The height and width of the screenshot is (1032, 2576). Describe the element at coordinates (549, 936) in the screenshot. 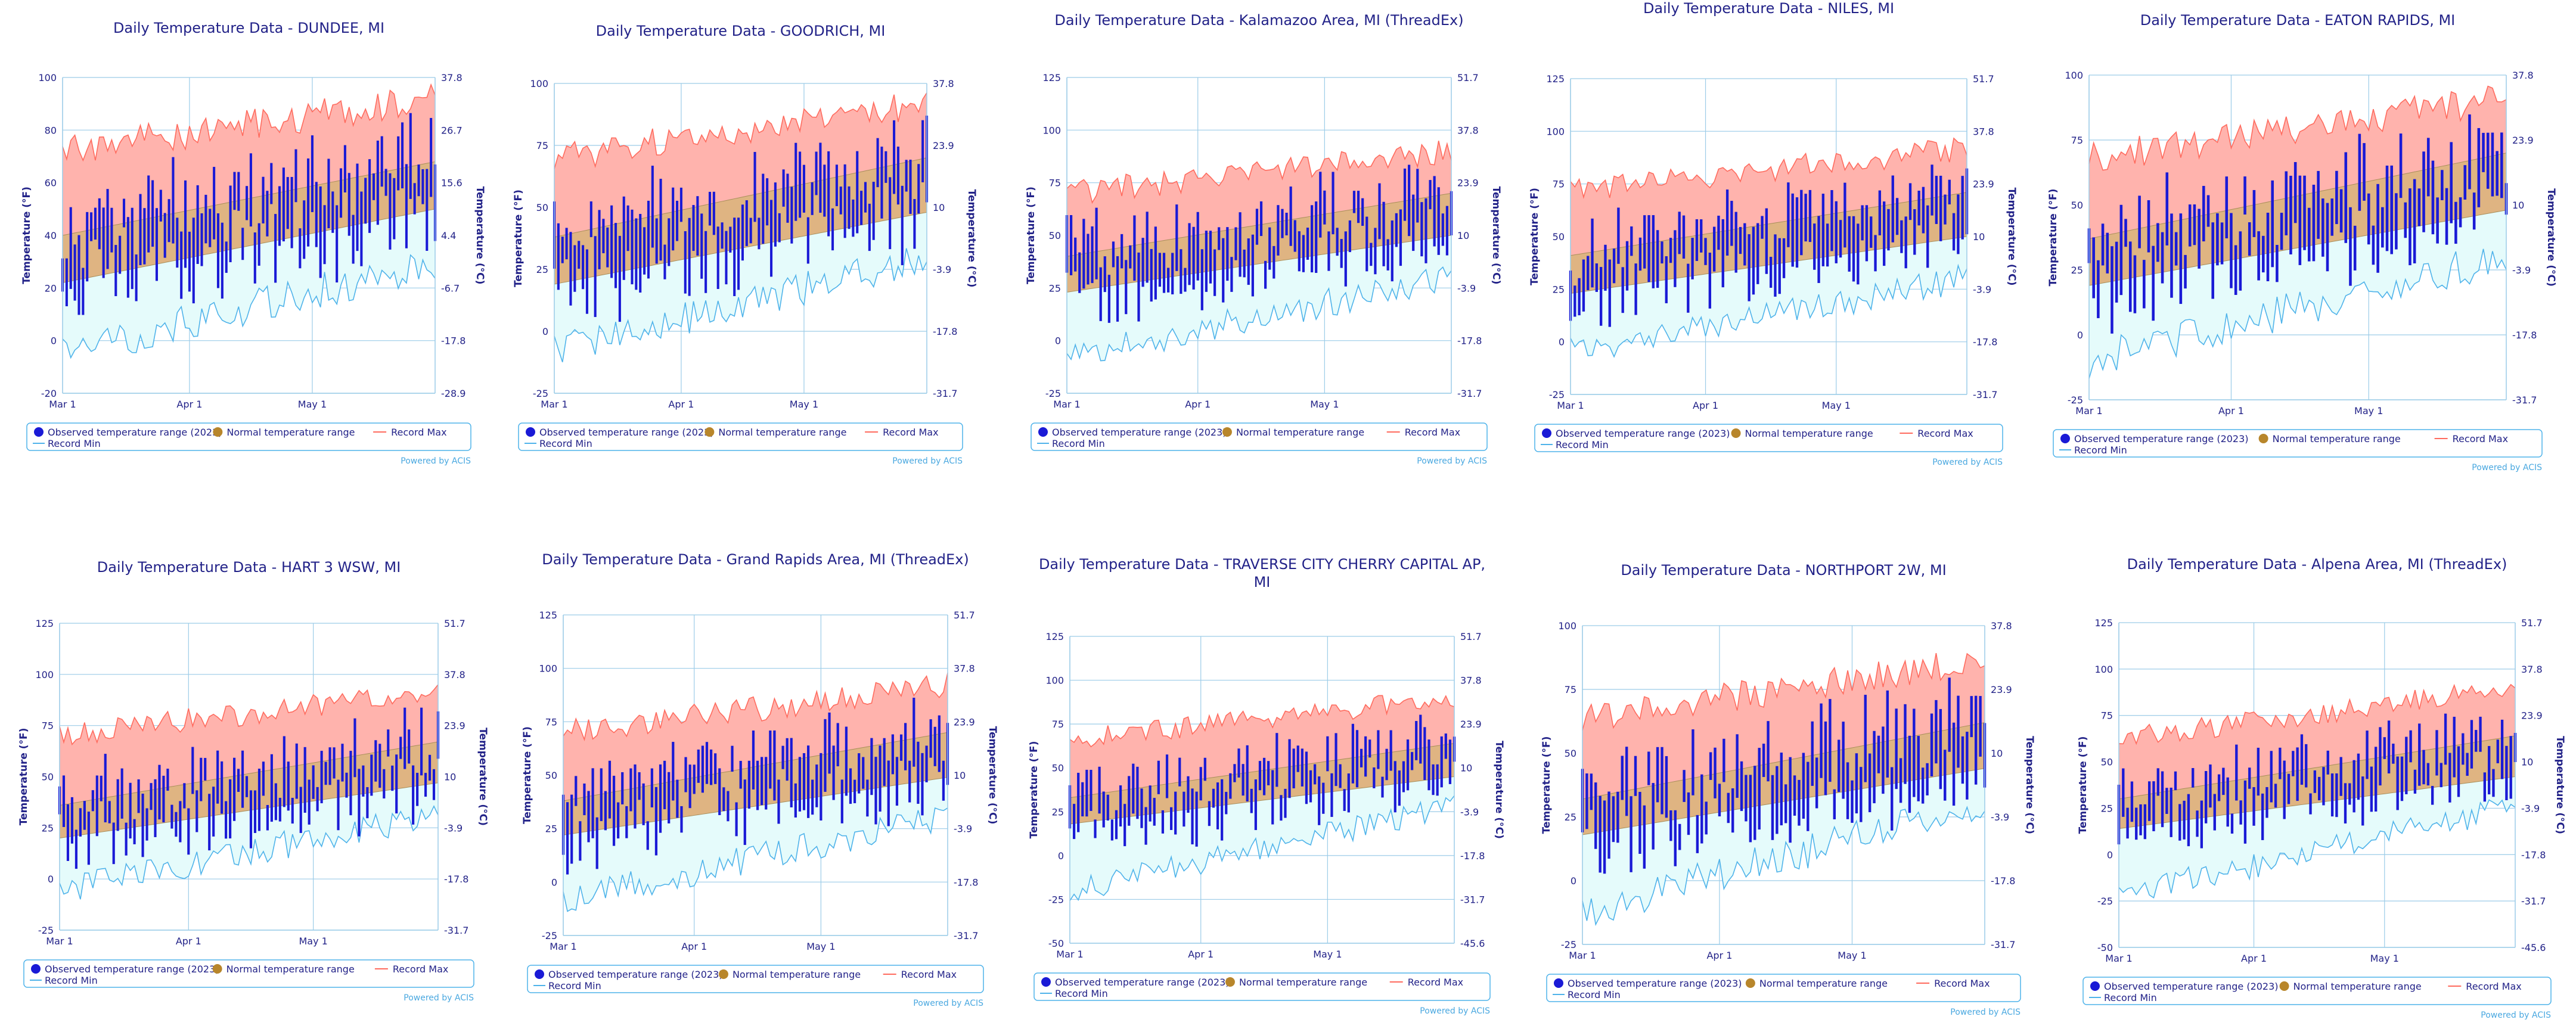

I see `y-tick-label: -25` at that location.